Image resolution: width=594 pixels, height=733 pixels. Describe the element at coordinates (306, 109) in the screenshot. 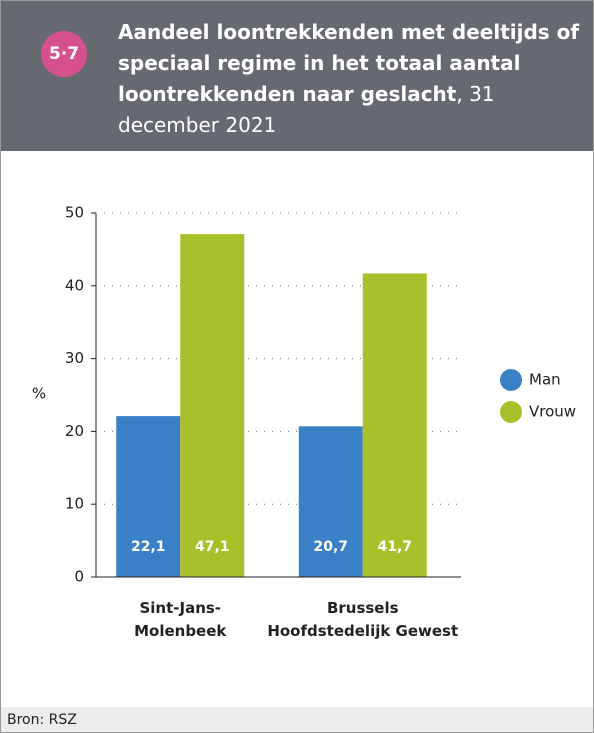

I see `chart-subtitle: , 31 december 2021` at that location.